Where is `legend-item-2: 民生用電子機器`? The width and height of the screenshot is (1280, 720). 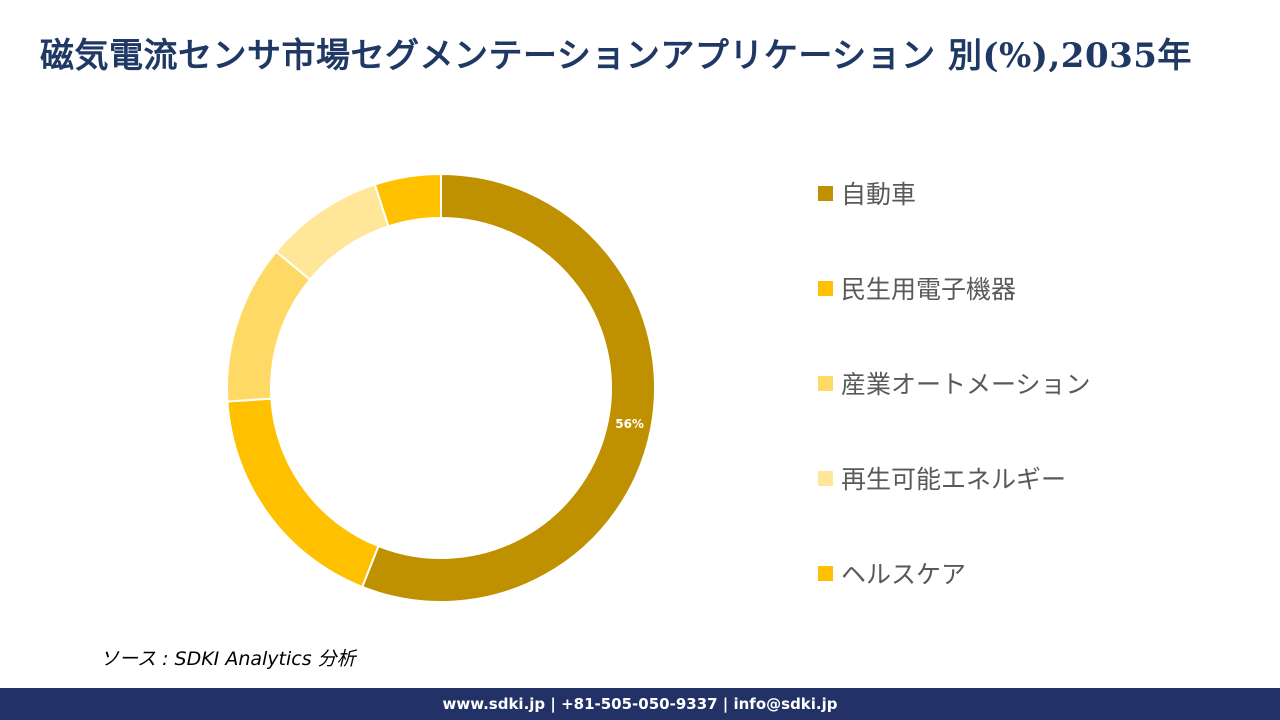
legend-item-2: 民生用電子機器 is located at coordinates (954, 288).